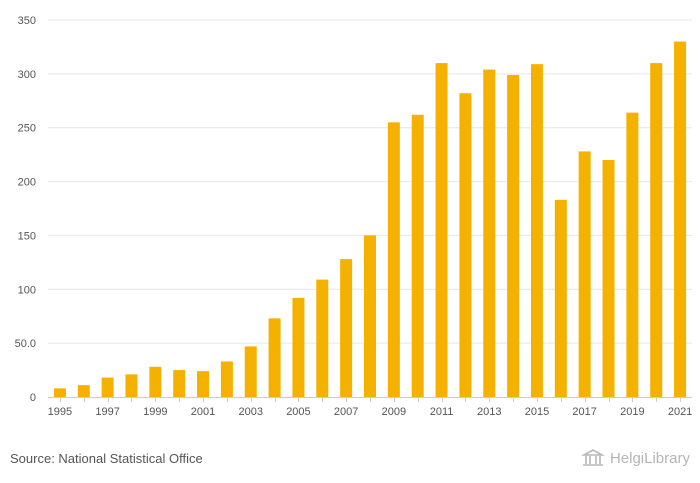 The image size is (700, 483). What do you see at coordinates (250, 371) in the screenshot?
I see `bar-2003` at bounding box center [250, 371].